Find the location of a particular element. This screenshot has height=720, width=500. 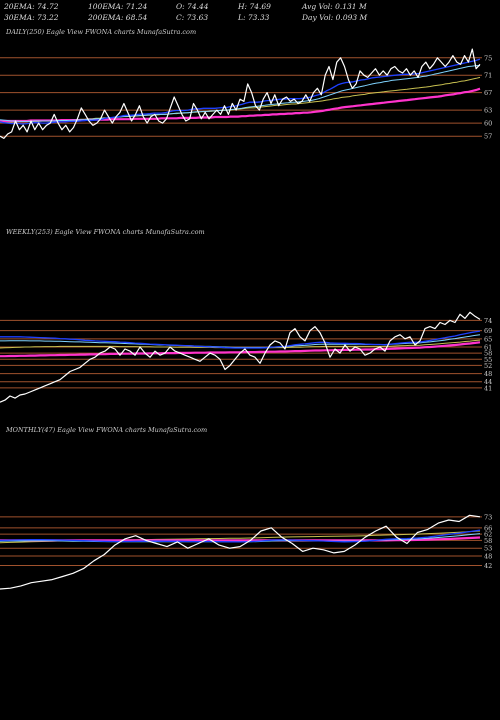

weekly-ema-short-line is located at coordinates (240, 339).